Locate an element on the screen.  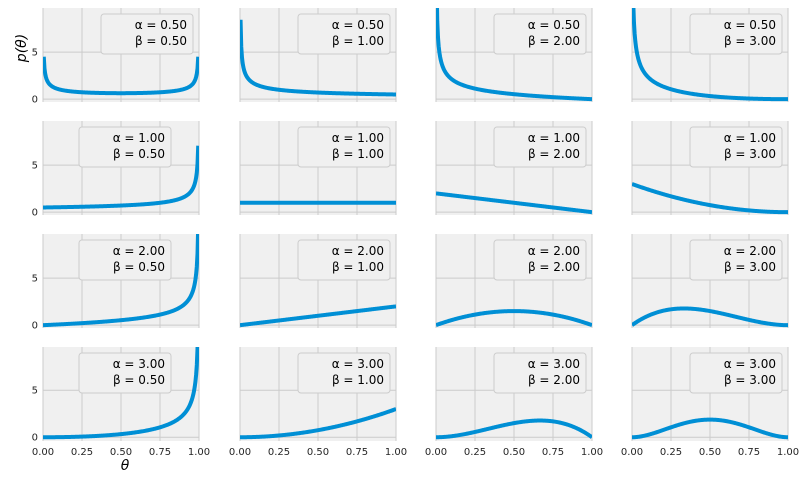
panel: 0 5 0.00 0.25 0.50 0.75 1.00 α = 3.00 β = 0.50 is located at coordinates (121, 402).